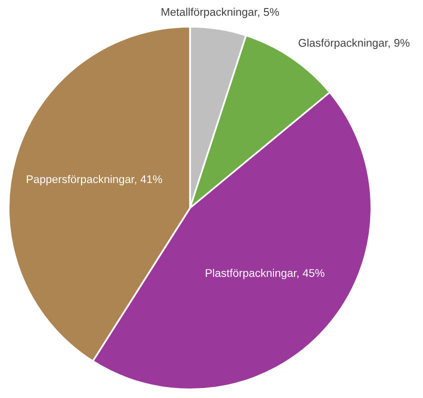 The height and width of the screenshot is (398, 423). What do you see at coordinates (354, 43) in the screenshot?
I see `slice-label: Glasförpackningar, 9%` at bounding box center [354, 43].